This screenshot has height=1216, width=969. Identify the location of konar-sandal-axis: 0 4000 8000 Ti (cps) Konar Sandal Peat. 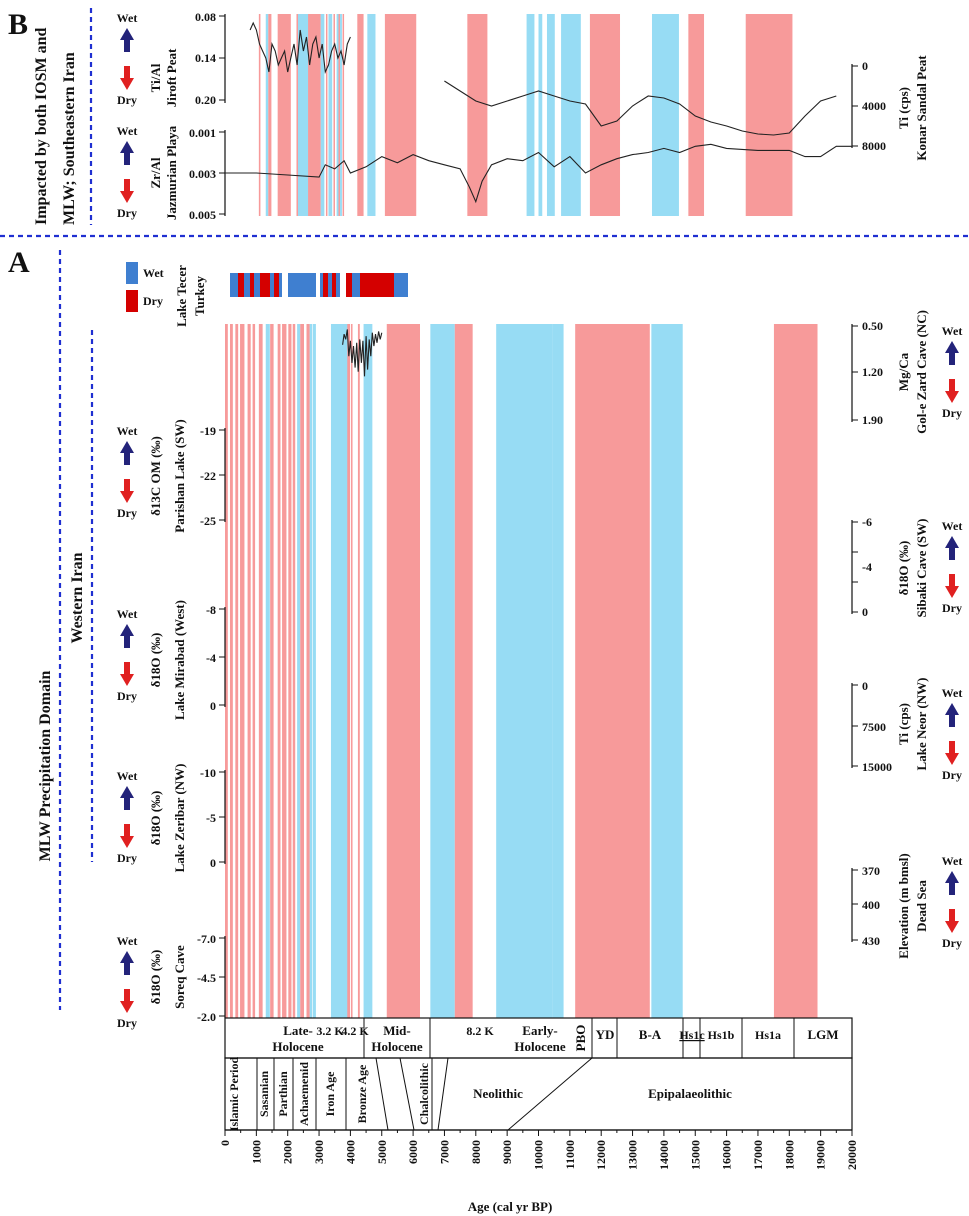
(890, 108).